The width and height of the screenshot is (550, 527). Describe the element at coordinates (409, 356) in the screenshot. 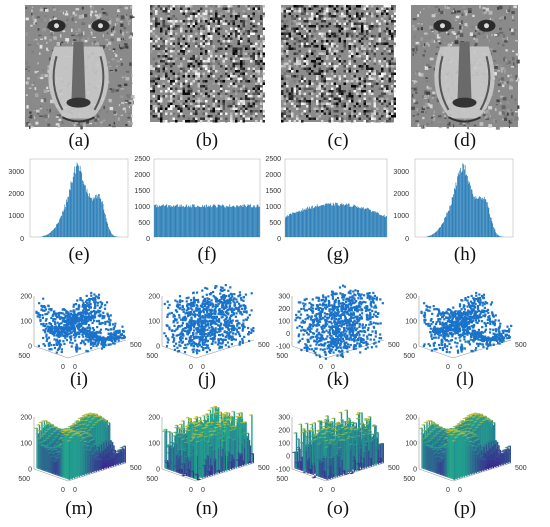

I see `axis-tick-label: 500` at that location.